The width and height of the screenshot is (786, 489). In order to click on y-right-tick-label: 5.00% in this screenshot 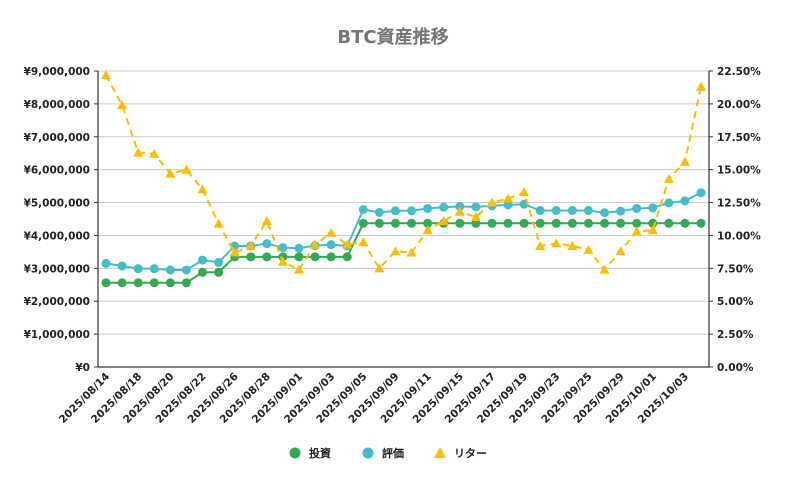, I will do `click(735, 302)`.